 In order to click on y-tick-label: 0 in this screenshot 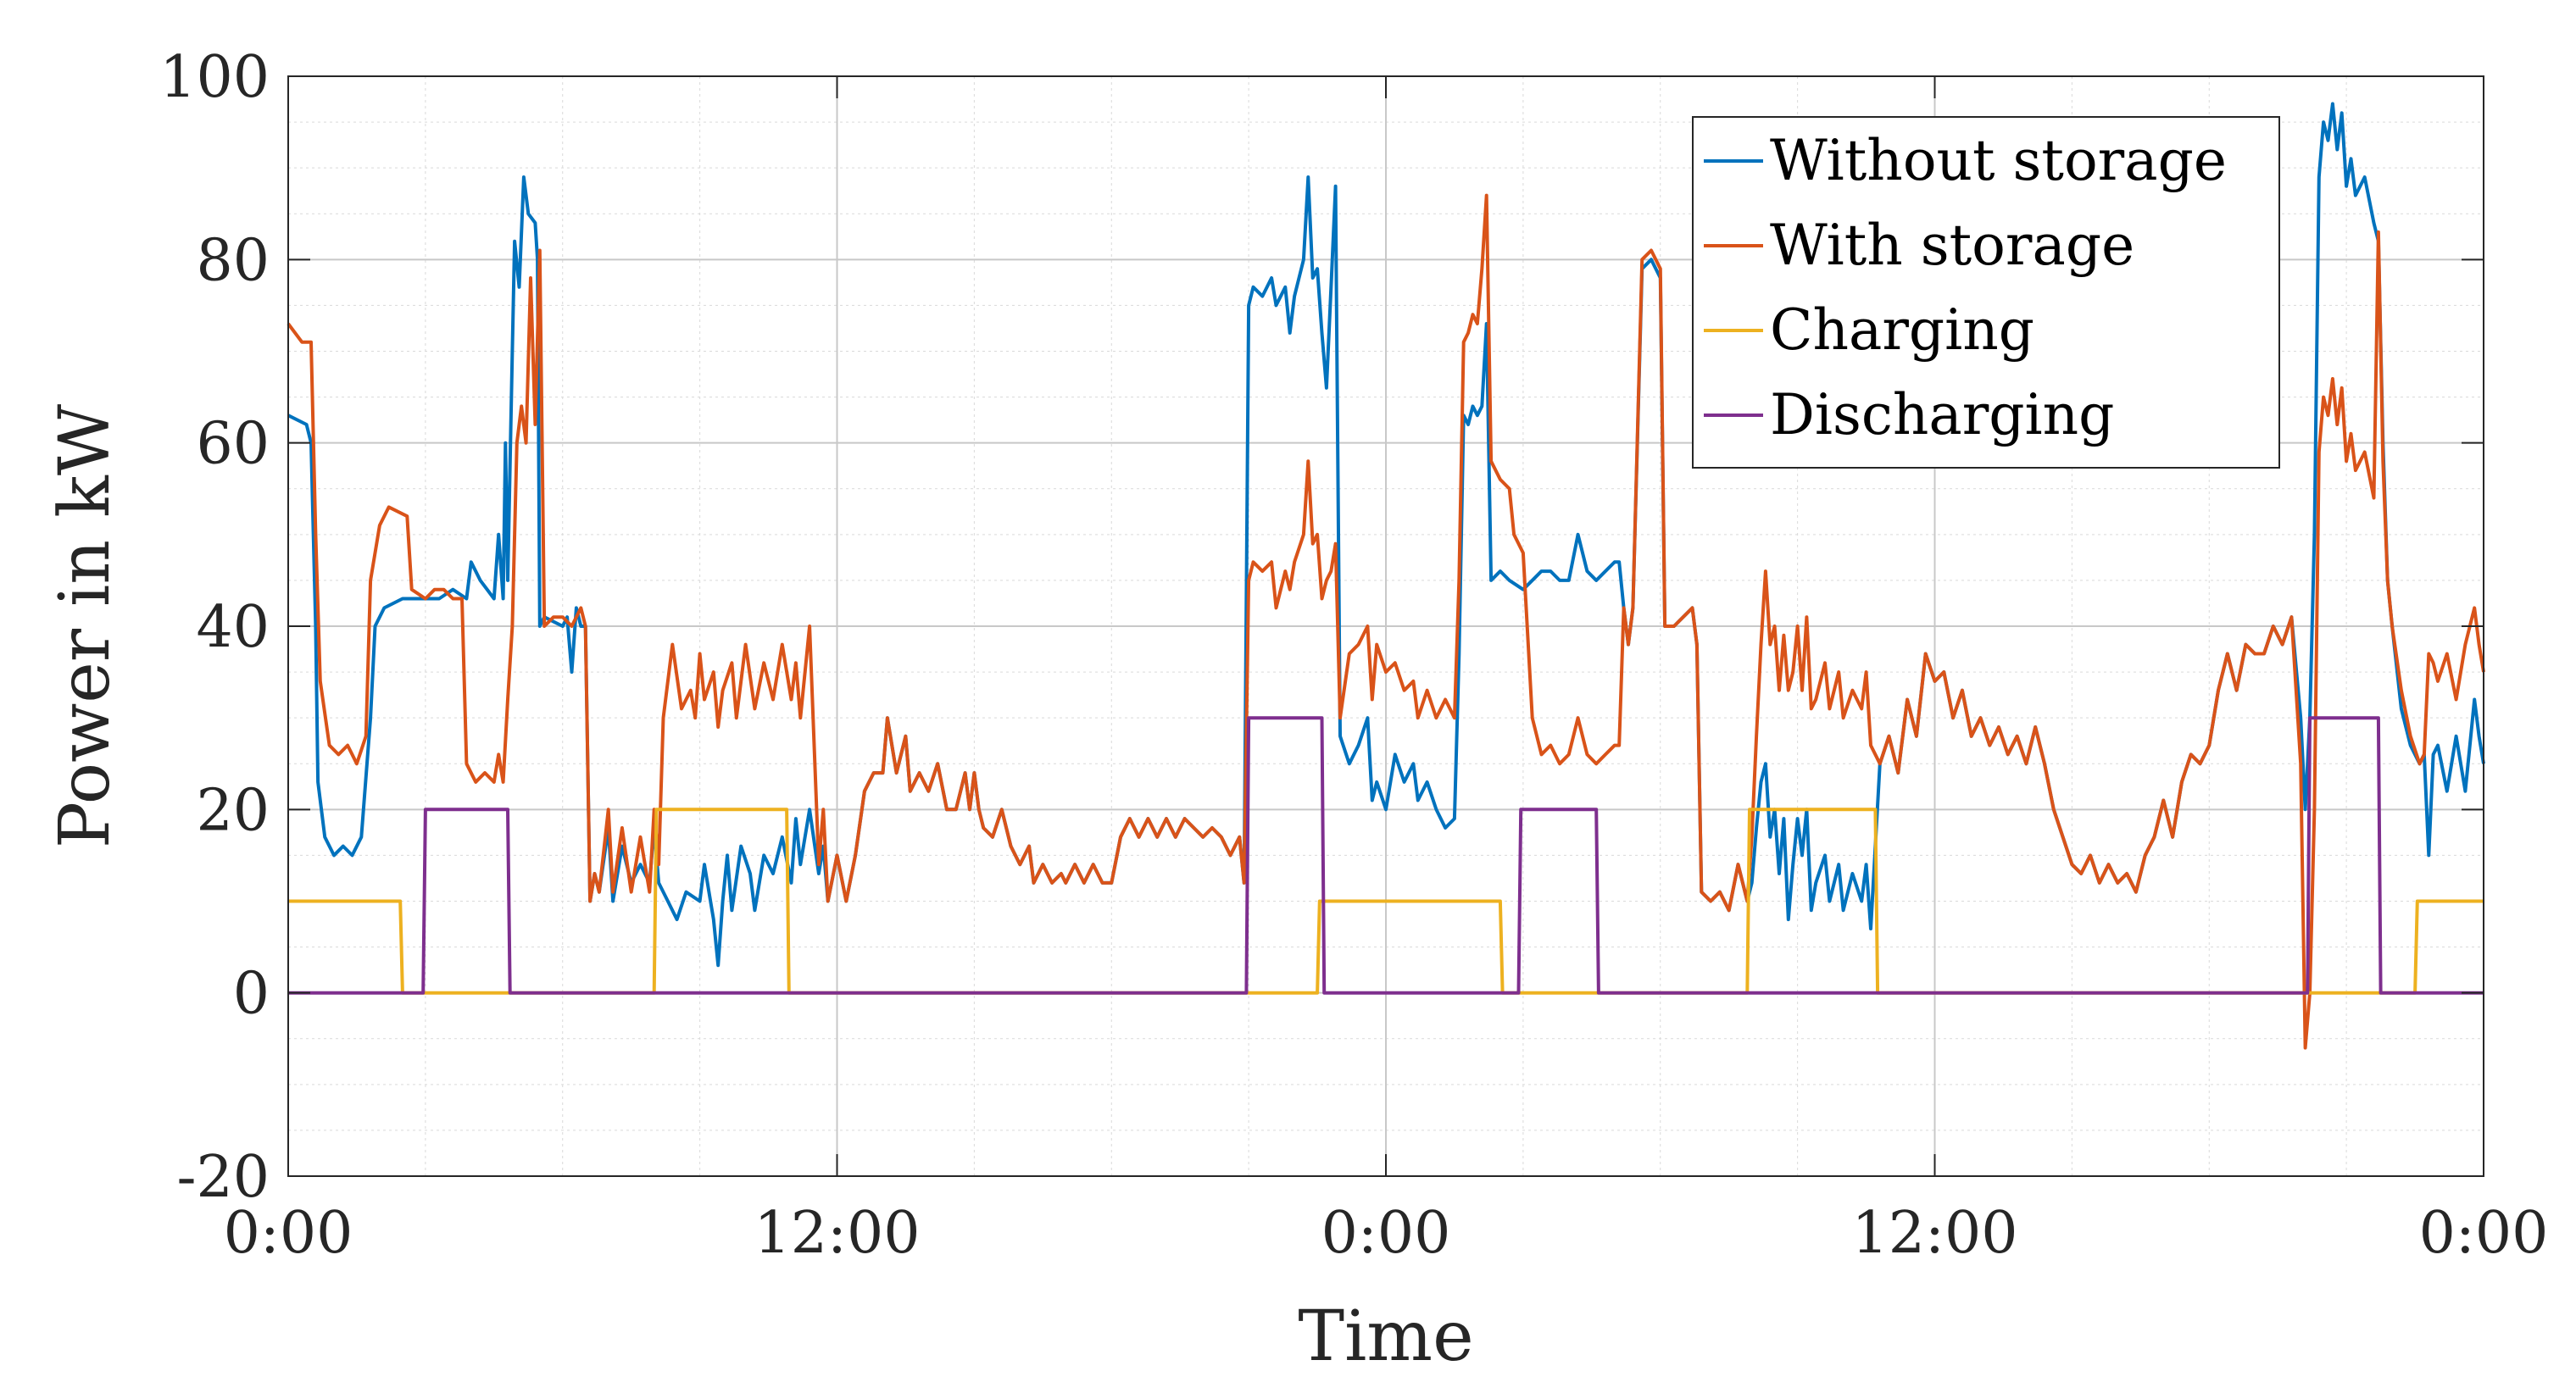, I will do `click(251, 994)`.